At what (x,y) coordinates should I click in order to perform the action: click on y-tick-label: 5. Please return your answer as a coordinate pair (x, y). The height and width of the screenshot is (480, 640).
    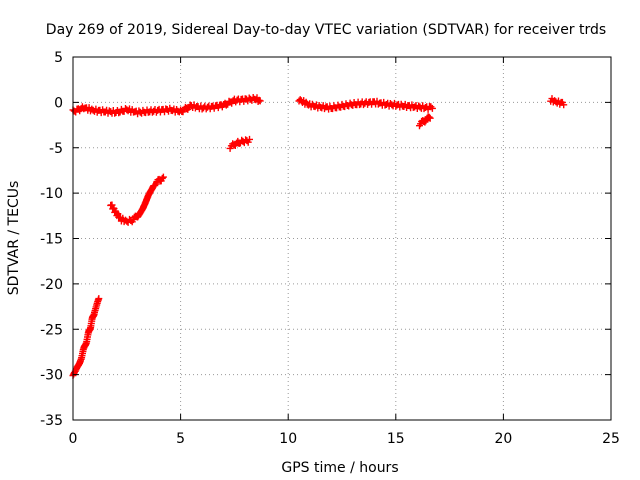
    Looking at the image, I should click on (58, 58).